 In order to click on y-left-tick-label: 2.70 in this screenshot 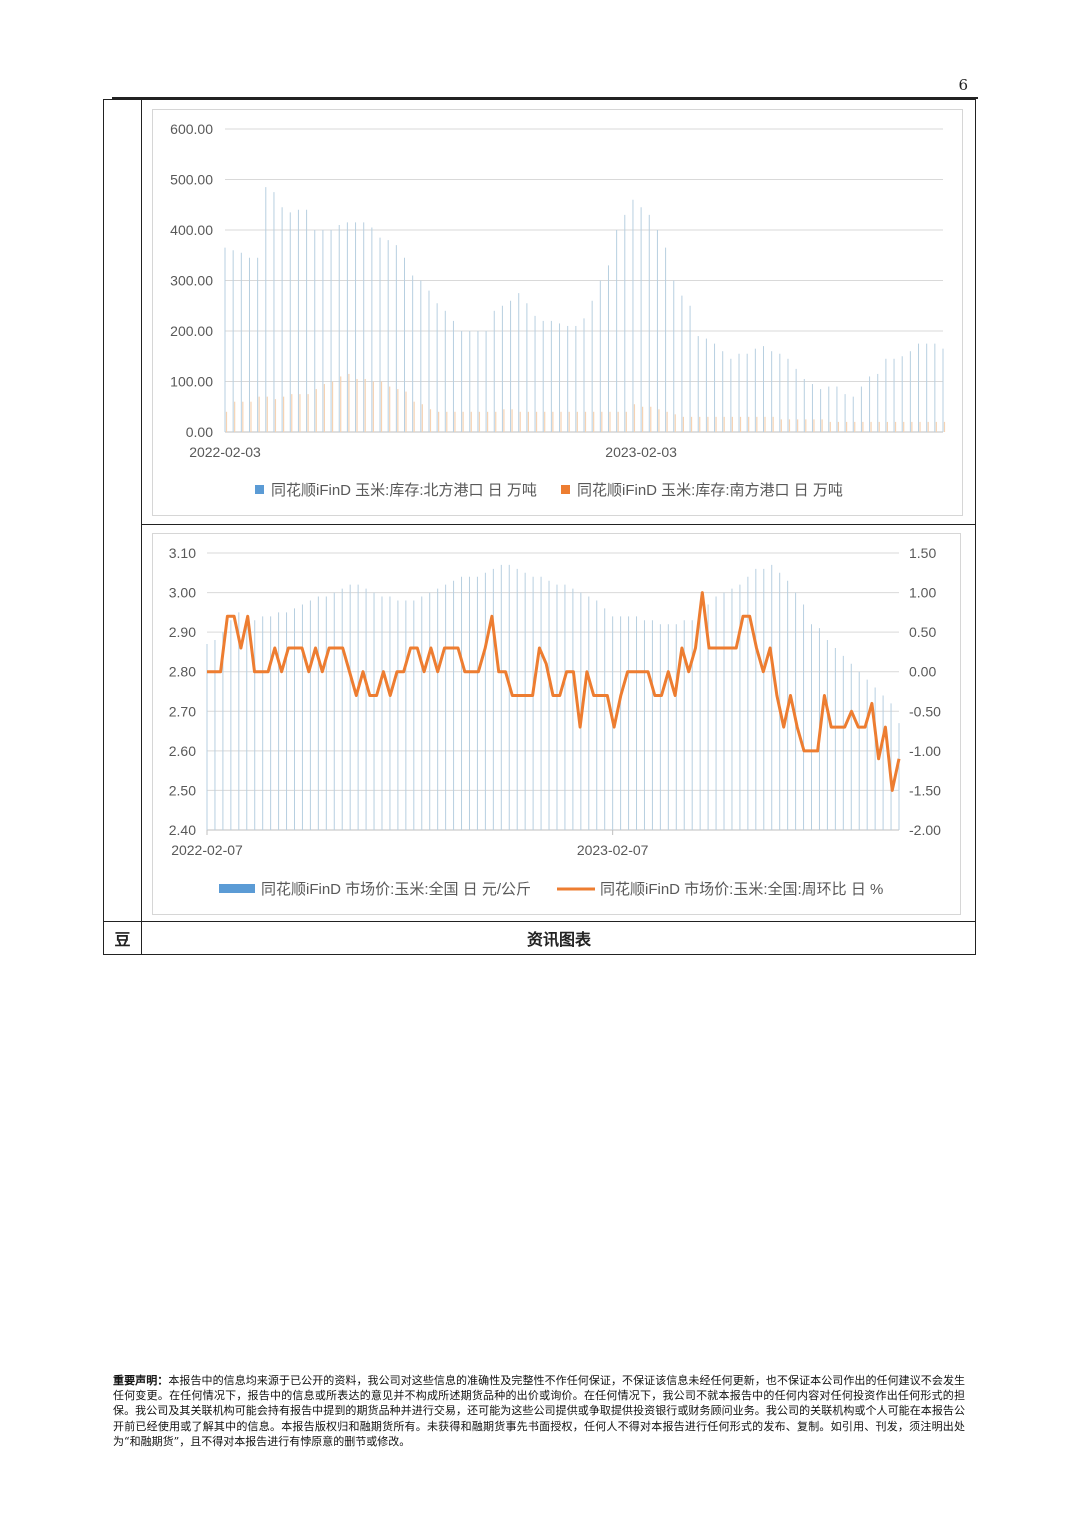, I will do `click(182, 711)`.